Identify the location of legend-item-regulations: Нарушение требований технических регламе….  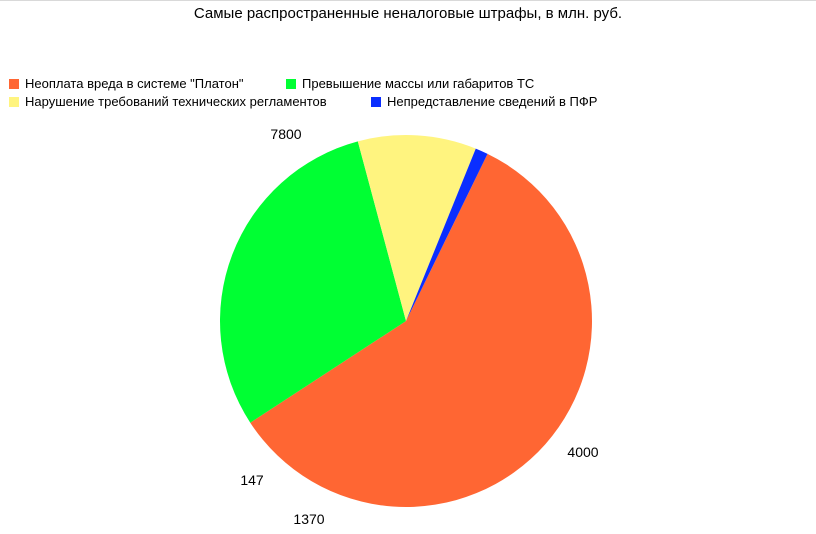
(168, 102).